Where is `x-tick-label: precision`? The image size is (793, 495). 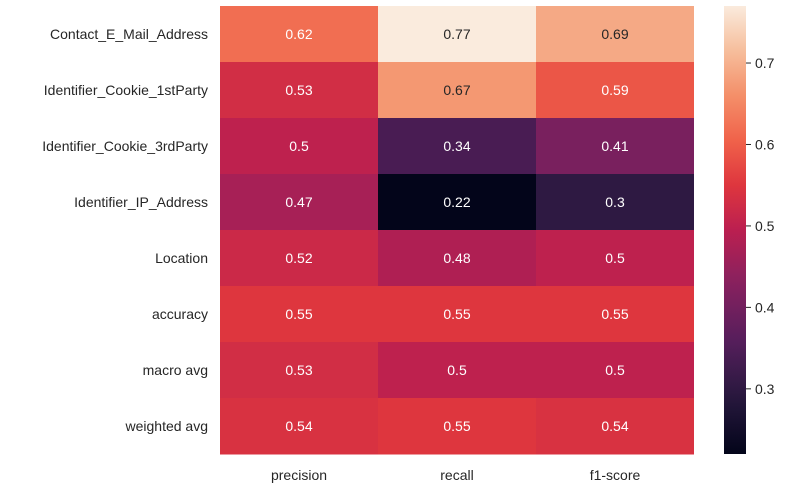
x-tick-label: precision is located at coordinates (299, 475).